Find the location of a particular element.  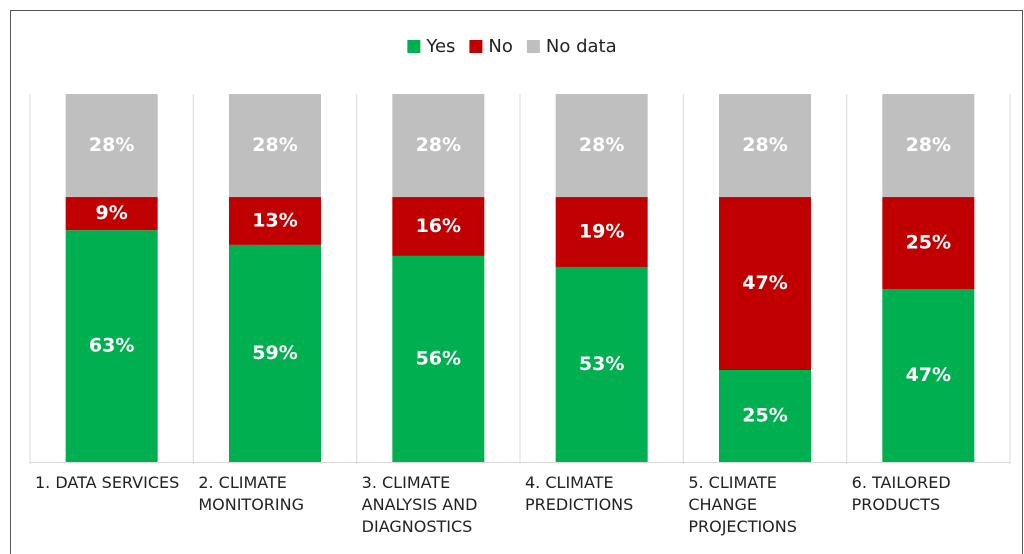

data-label: 59% is located at coordinates (274, 353).